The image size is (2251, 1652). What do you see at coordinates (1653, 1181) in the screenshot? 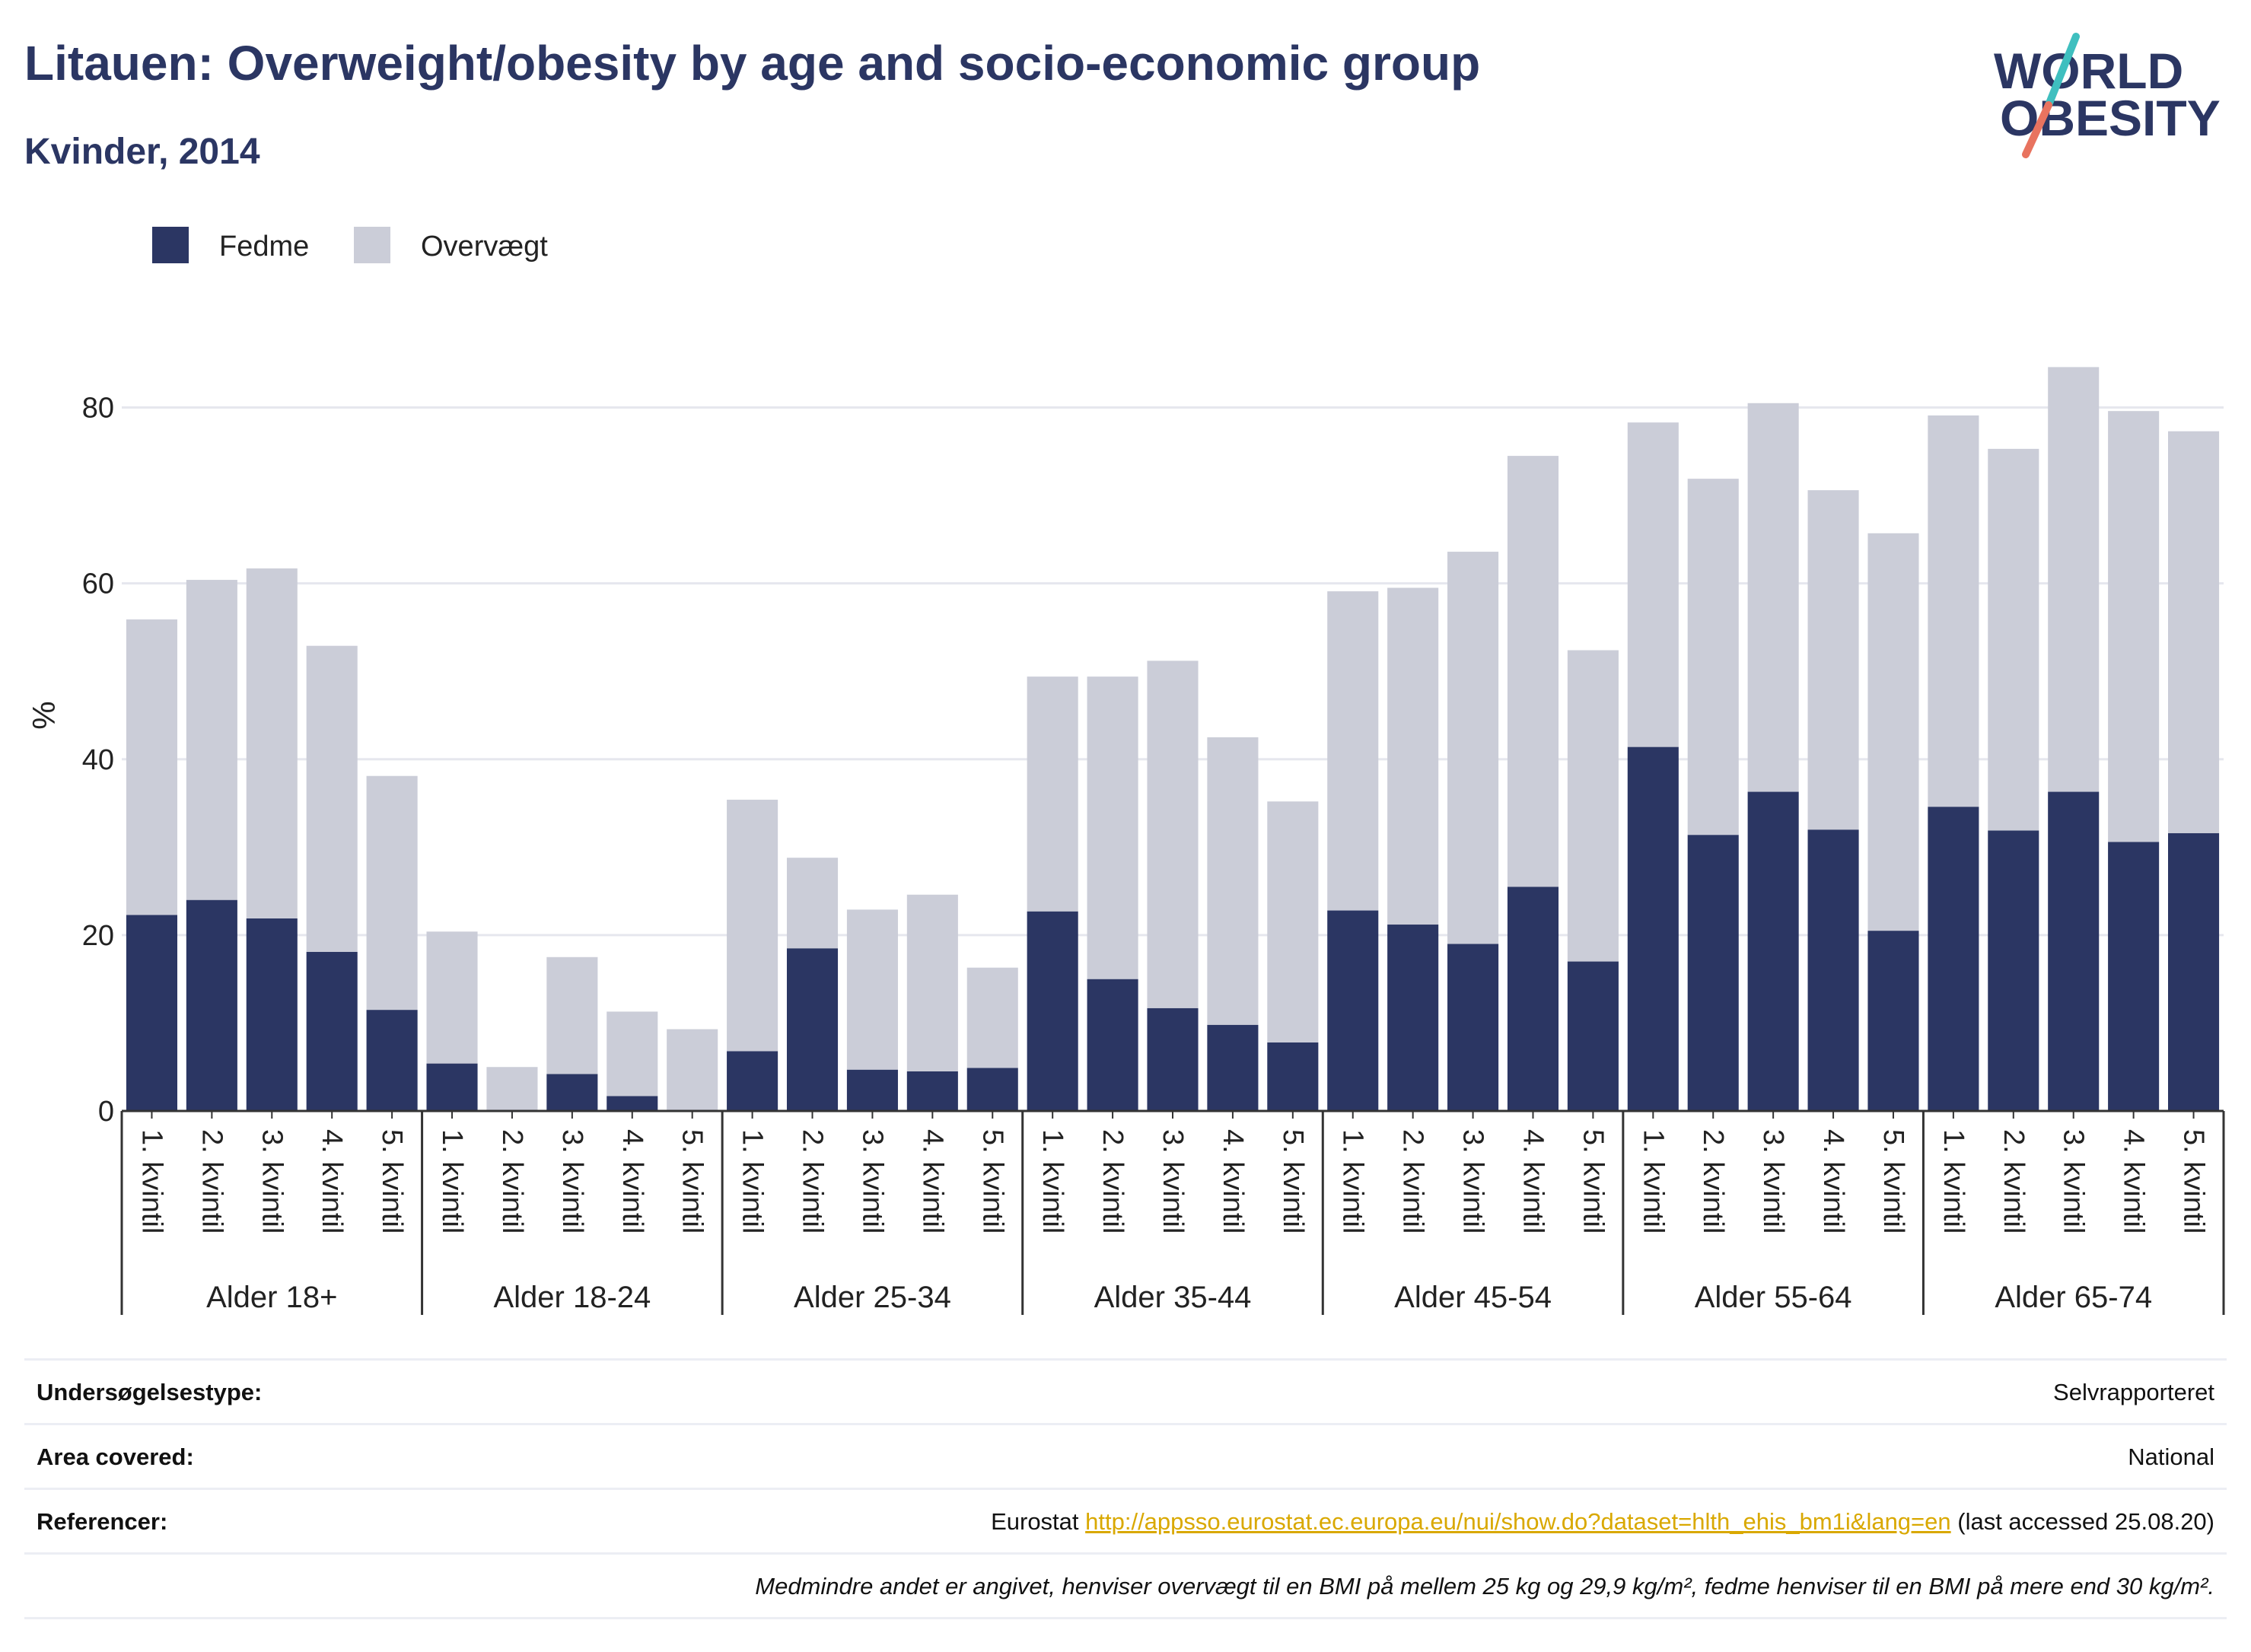
I see `x-tick-label-g5-c0: 1. kvintil` at bounding box center [1653, 1181].